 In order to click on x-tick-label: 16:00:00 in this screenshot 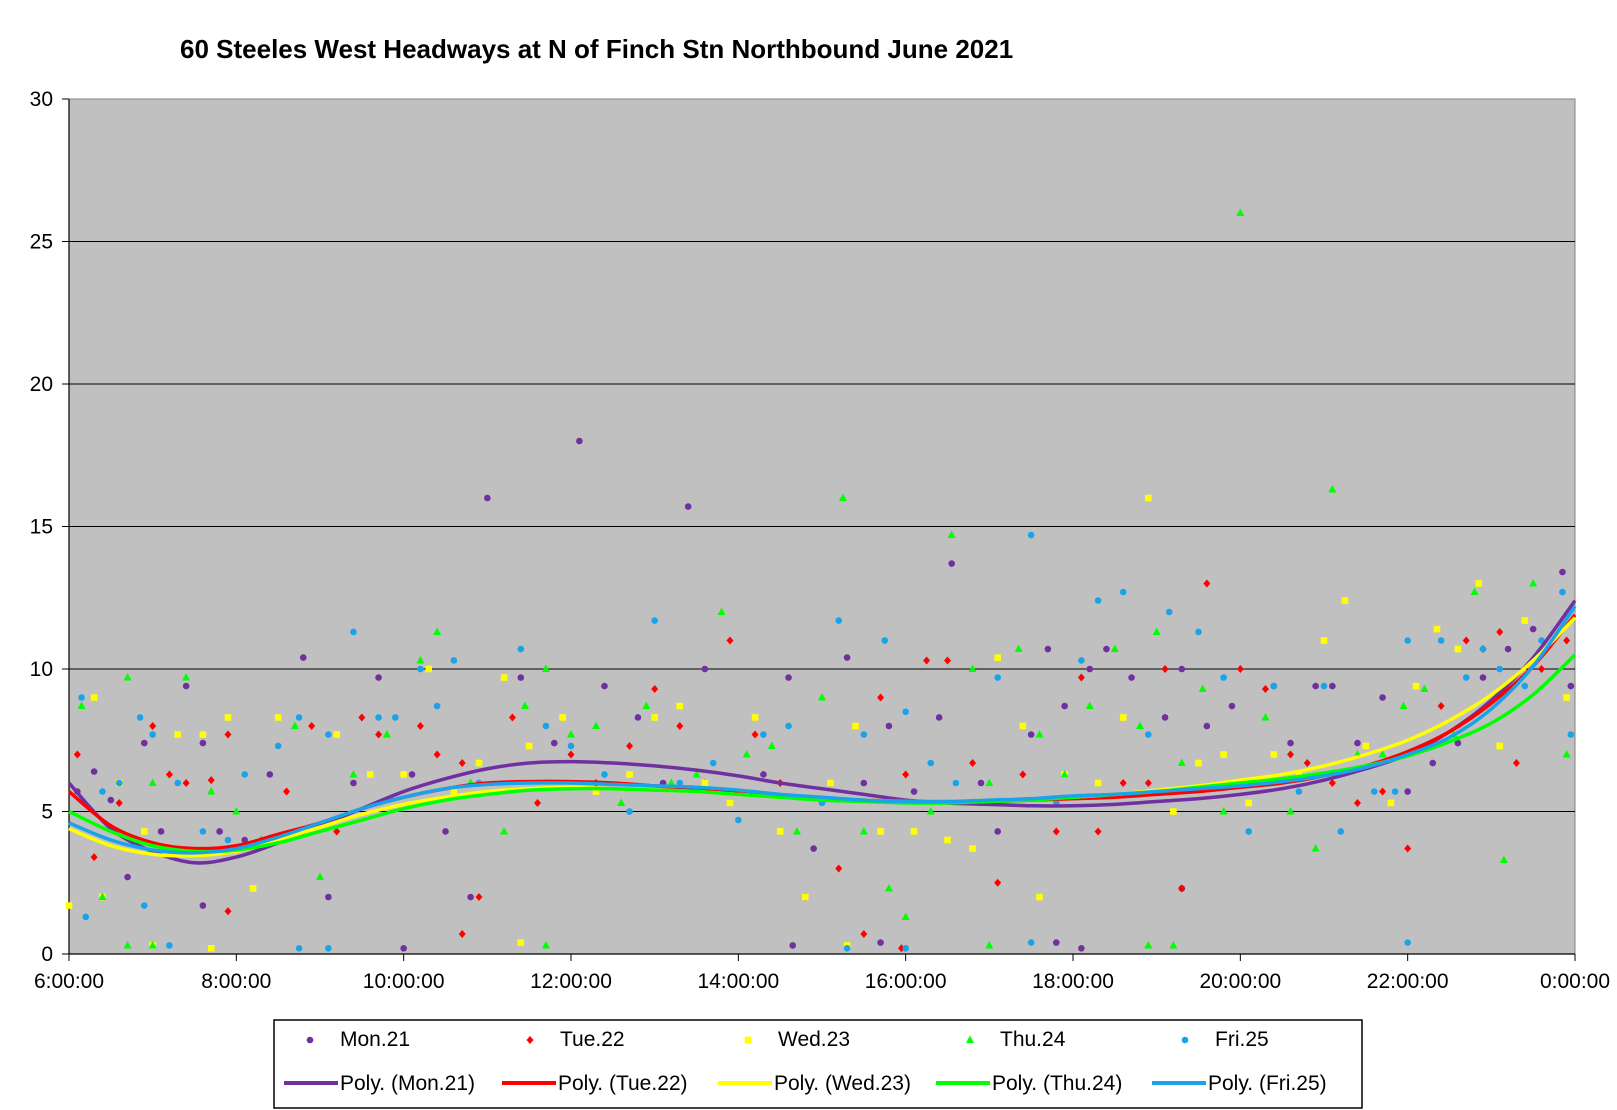, I will do `click(906, 981)`.